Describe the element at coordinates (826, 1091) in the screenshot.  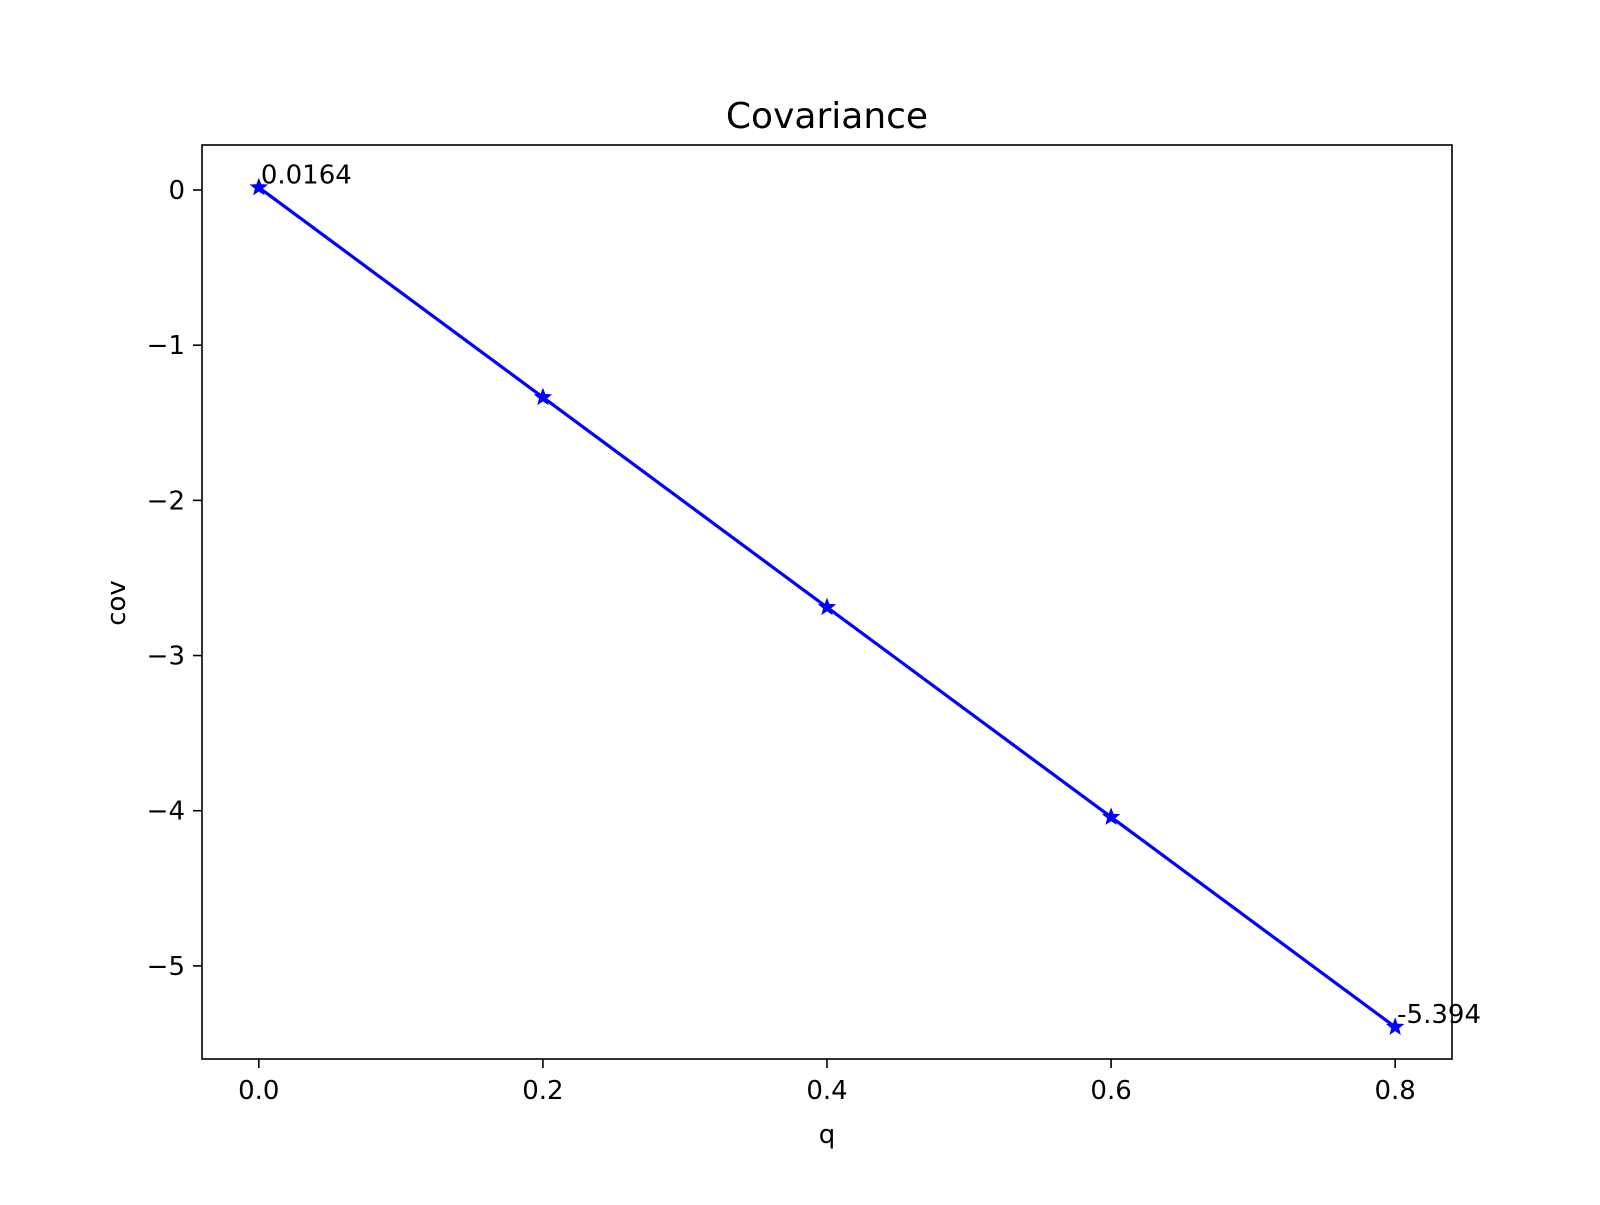
I see `x-tick-label: 0.4` at that location.